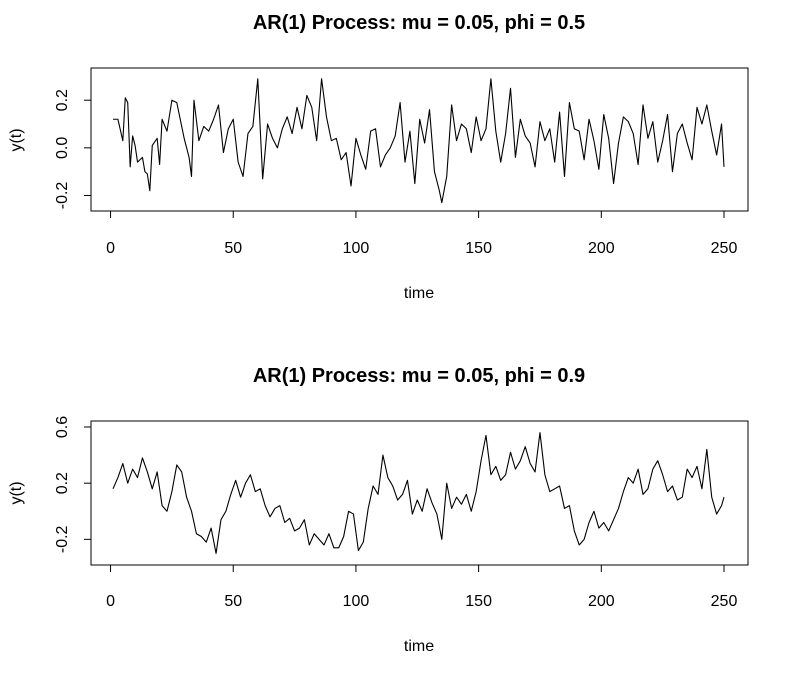 This screenshot has width=791, height=679. Describe the element at coordinates (419, 141) in the screenshot. I see `chart-1-series-line` at that location.